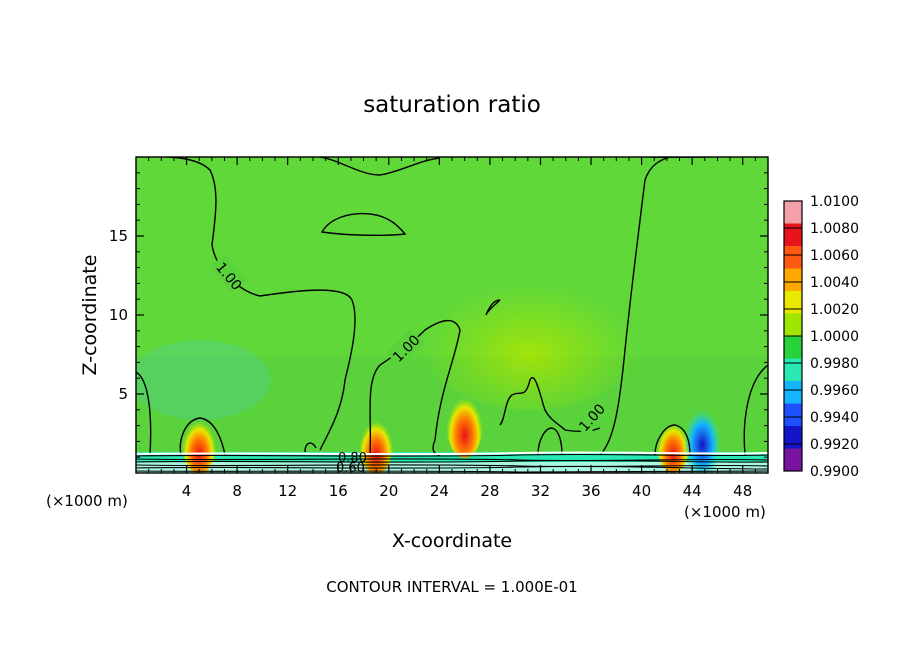 The image size is (904, 654). I want to click on y-axis-label: Z-coordinate, so click(90, 315).